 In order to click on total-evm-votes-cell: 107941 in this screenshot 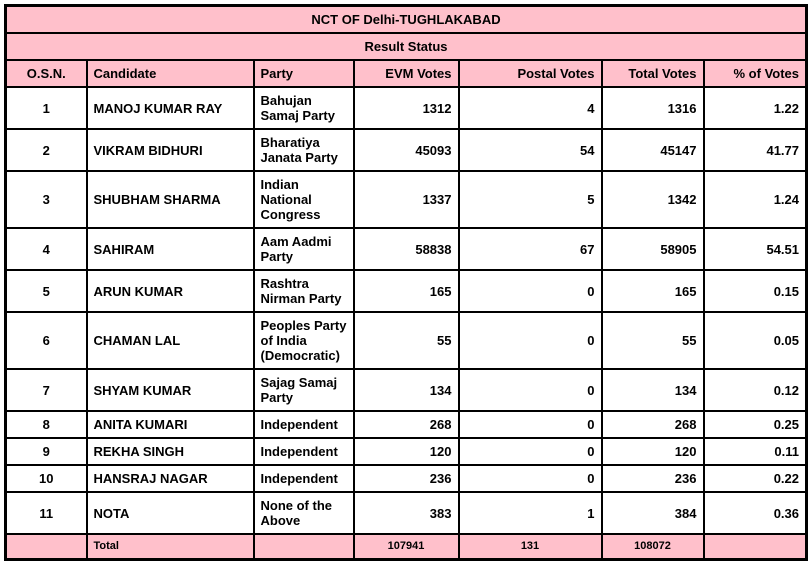, I will do `click(406, 547)`.